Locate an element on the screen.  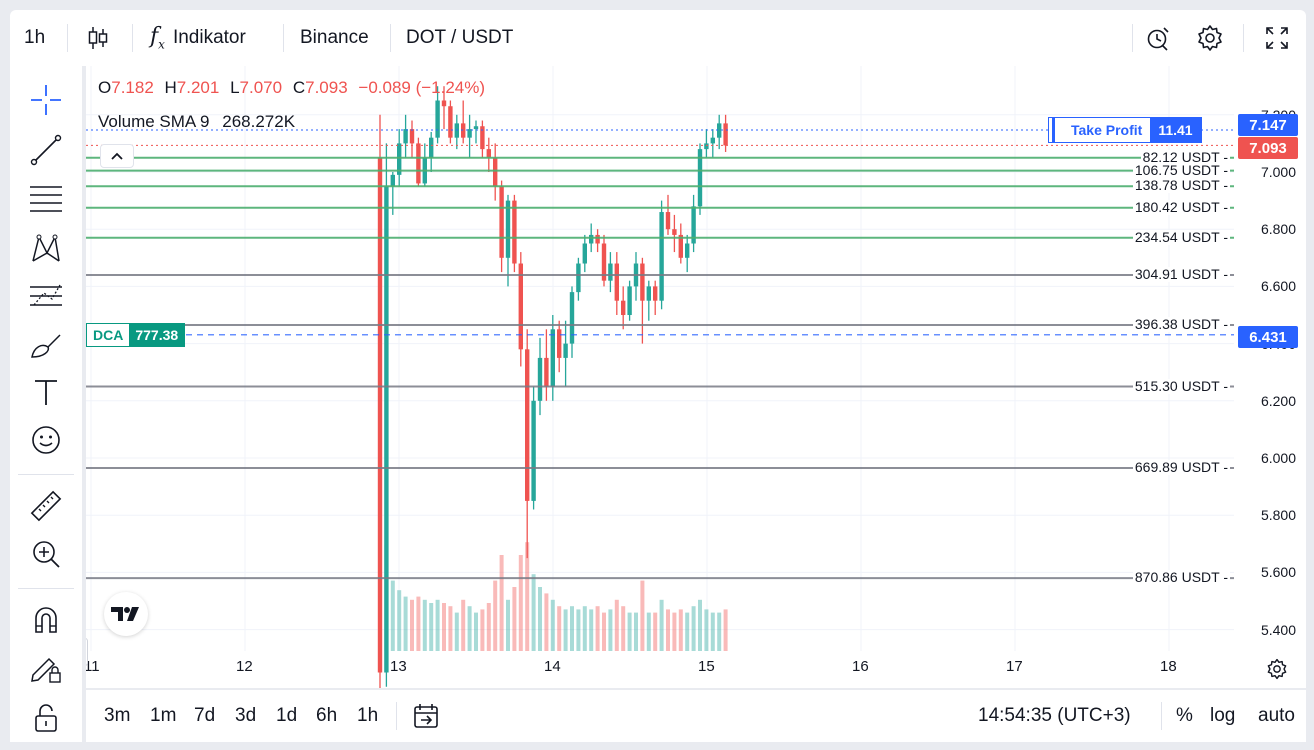
crosshair-tool is located at coordinates (46, 100).